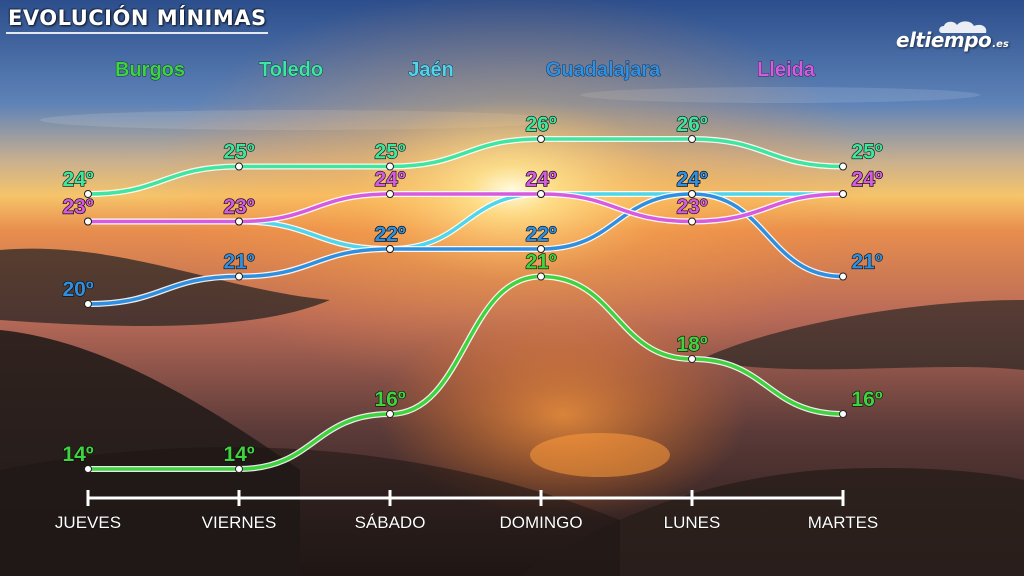  Describe the element at coordinates (150, 70) in the screenshot. I see `legend-label: Burgos` at that location.